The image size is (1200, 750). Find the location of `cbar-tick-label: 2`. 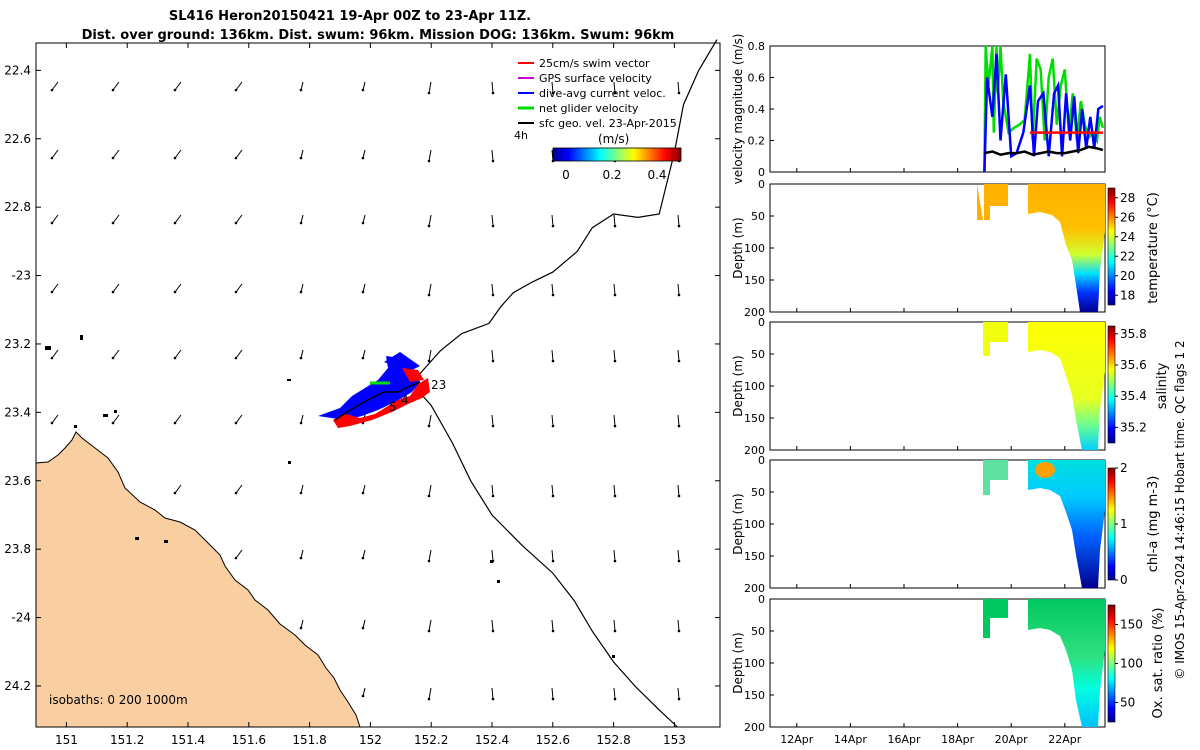

cbar-tick-label: 2 is located at coordinates (1124, 468).